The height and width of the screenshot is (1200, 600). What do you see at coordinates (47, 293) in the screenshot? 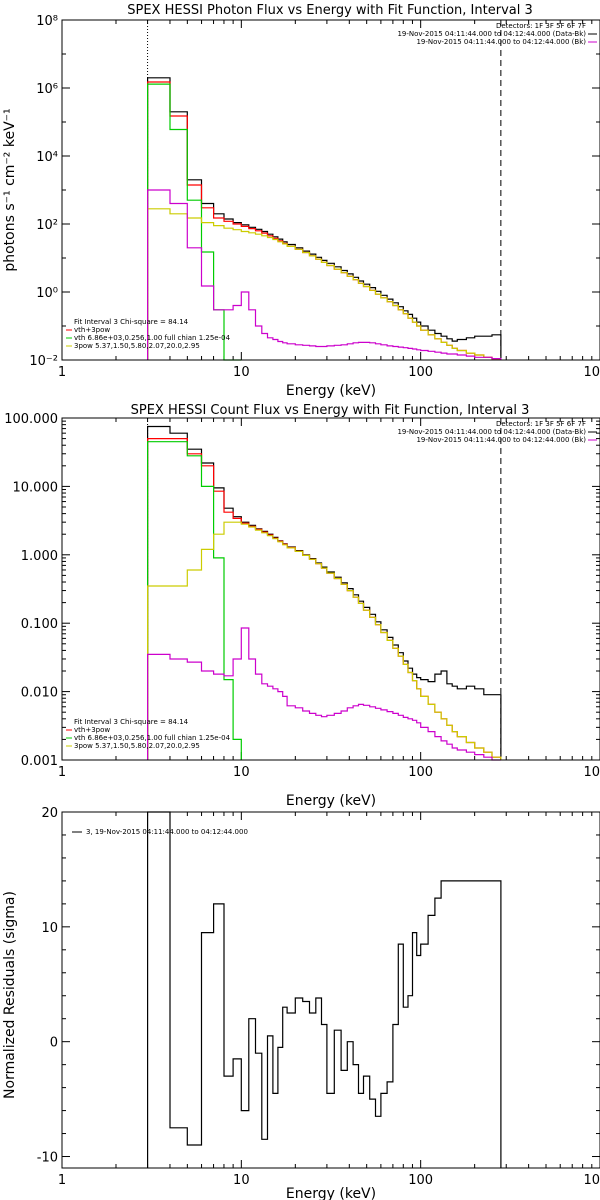
I see `y-tick-label: 10⁰` at bounding box center [47, 293].